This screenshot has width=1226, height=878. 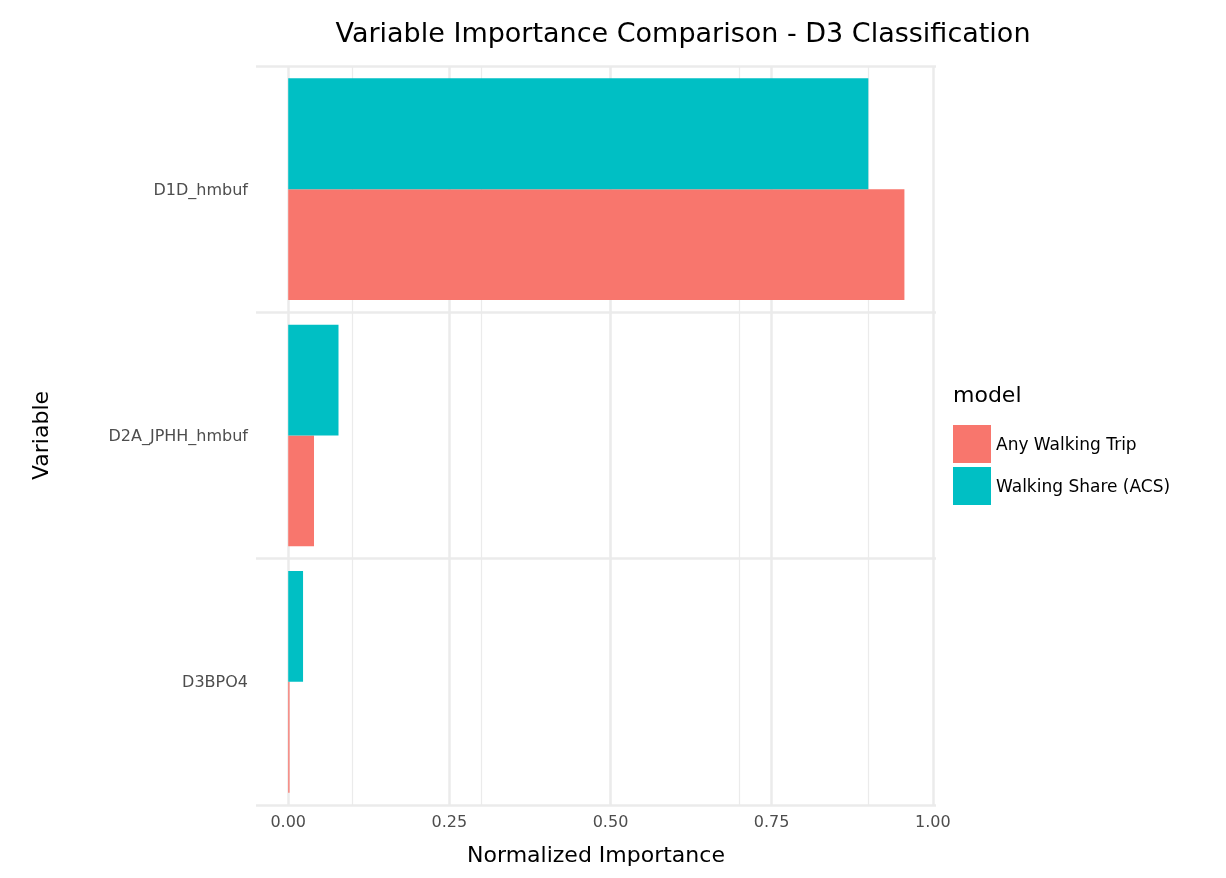 What do you see at coordinates (178, 436) in the screenshot?
I see `y-tick-label: D2A_JPHH_hmbuf` at bounding box center [178, 436].